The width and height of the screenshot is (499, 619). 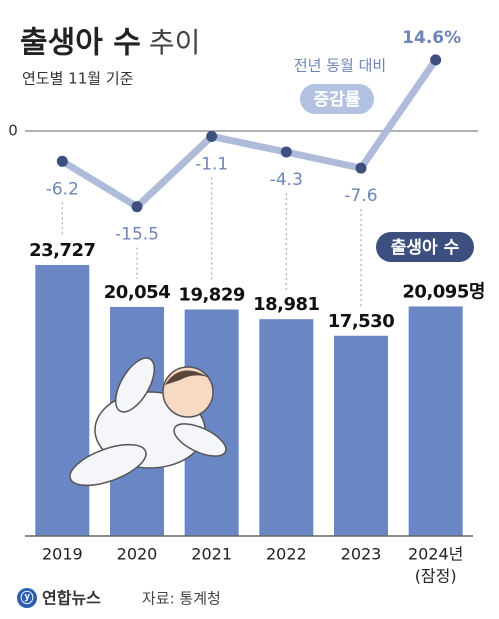 I want to click on x-tick-note: (잠정), so click(x=436, y=576).